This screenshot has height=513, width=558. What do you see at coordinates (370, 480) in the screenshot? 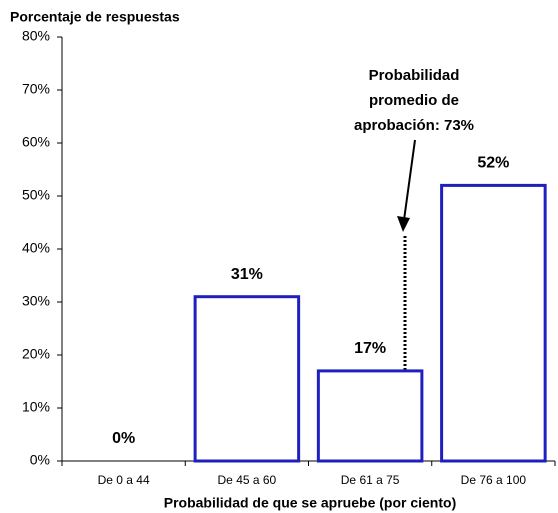
I see `x-tick-label: De 61 a 75` at bounding box center [370, 480].